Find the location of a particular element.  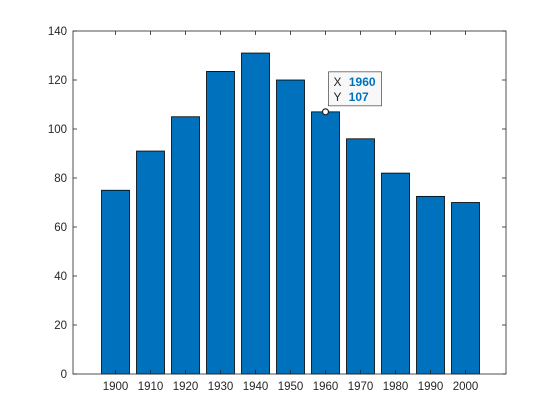

datatip-y-label: Y is located at coordinates (338, 97).